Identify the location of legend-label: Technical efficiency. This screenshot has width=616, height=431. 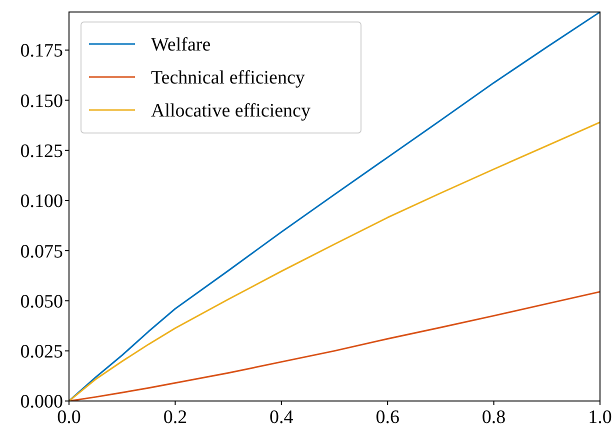
(228, 78).